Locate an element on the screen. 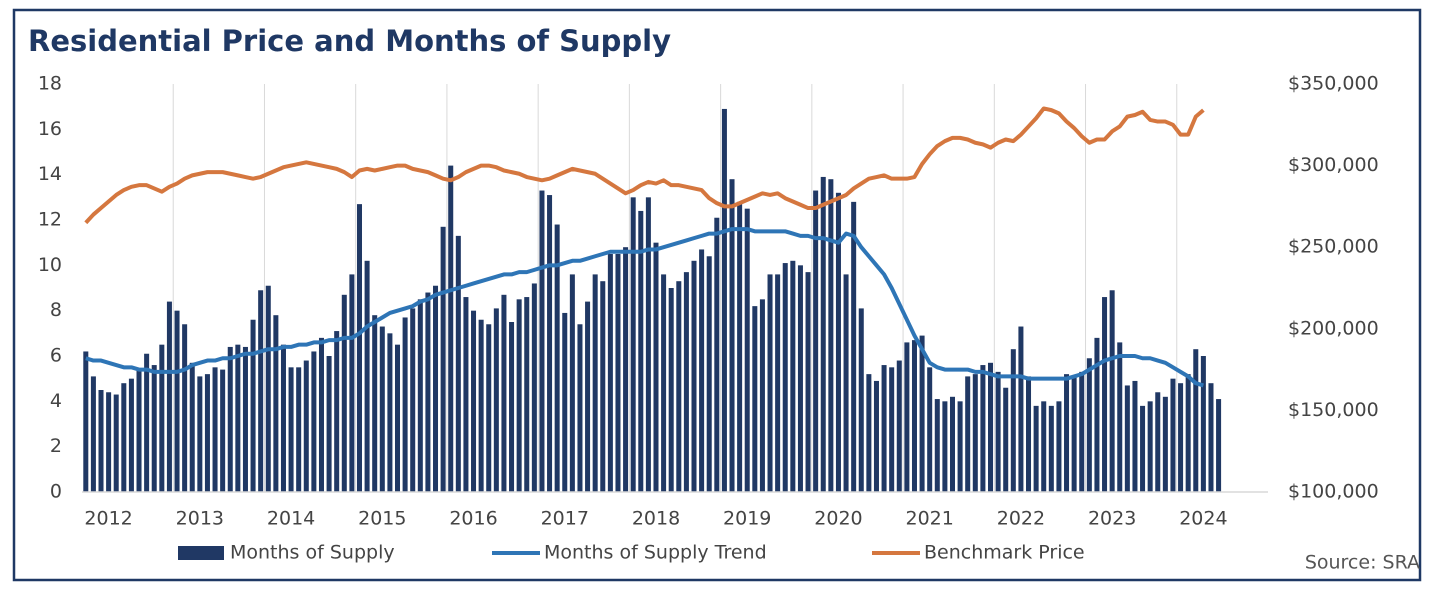 This screenshot has width=1432, height=602. y-tick-label: 2 is located at coordinates (56, 446).